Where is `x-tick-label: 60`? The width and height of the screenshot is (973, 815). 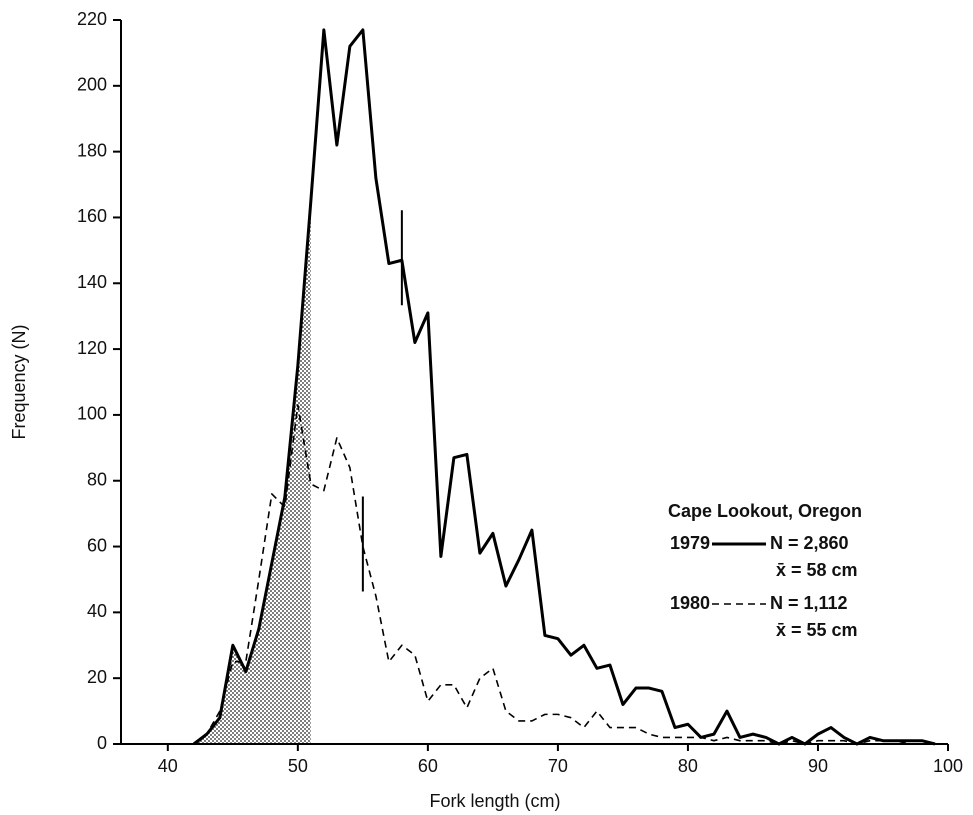 x-tick-label: 60 is located at coordinates (428, 766).